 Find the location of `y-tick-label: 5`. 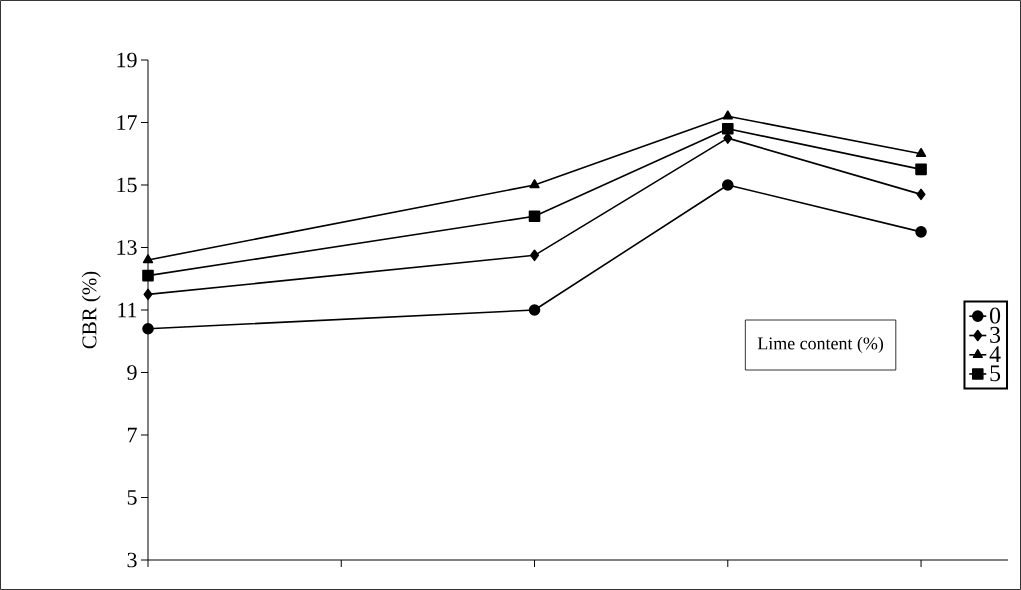

y-tick-label: 5 is located at coordinates (132, 497).